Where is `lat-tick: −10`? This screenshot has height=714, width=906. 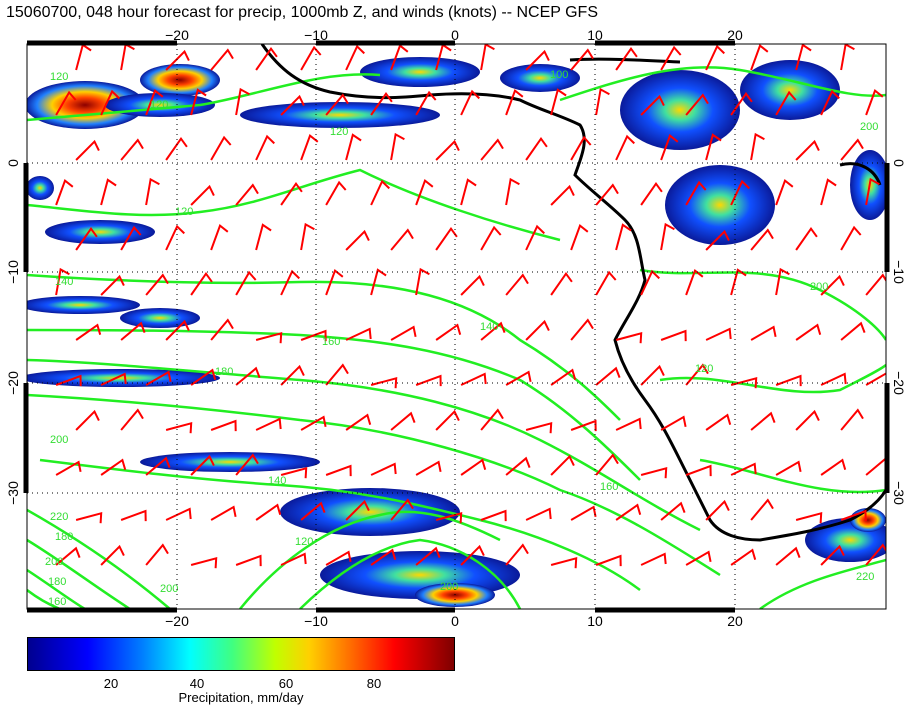 lat-tick: −10 is located at coordinates (13, 272).